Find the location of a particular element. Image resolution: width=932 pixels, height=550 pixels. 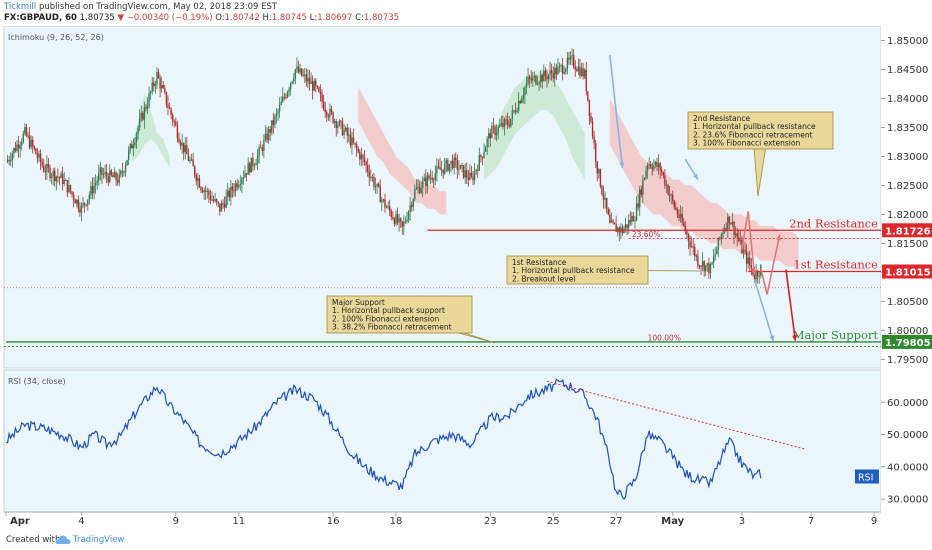

level-price-badge is located at coordinates (907, 230).